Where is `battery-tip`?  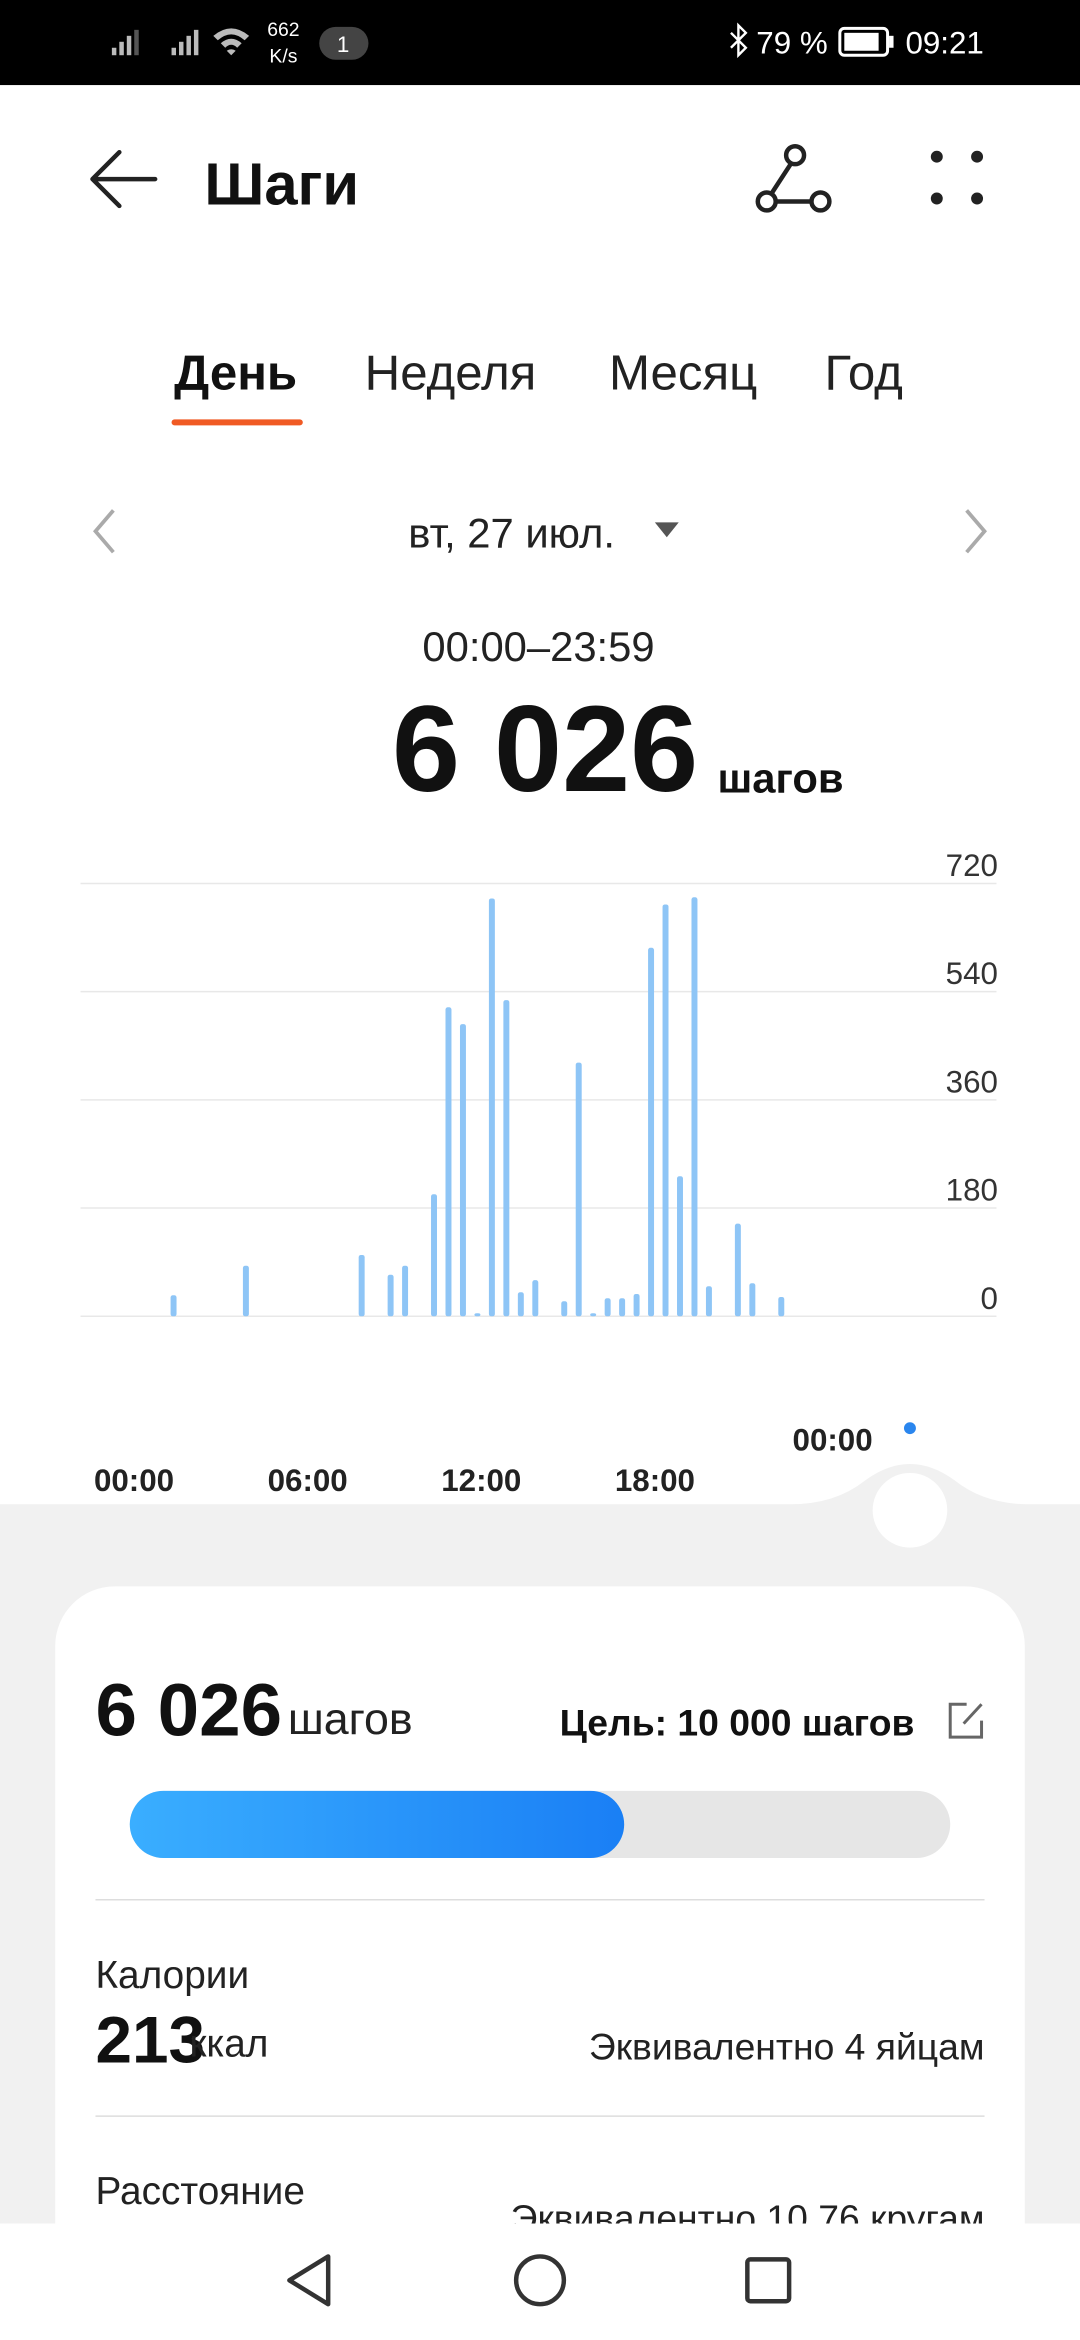
battery-tip is located at coordinates (891, 41).